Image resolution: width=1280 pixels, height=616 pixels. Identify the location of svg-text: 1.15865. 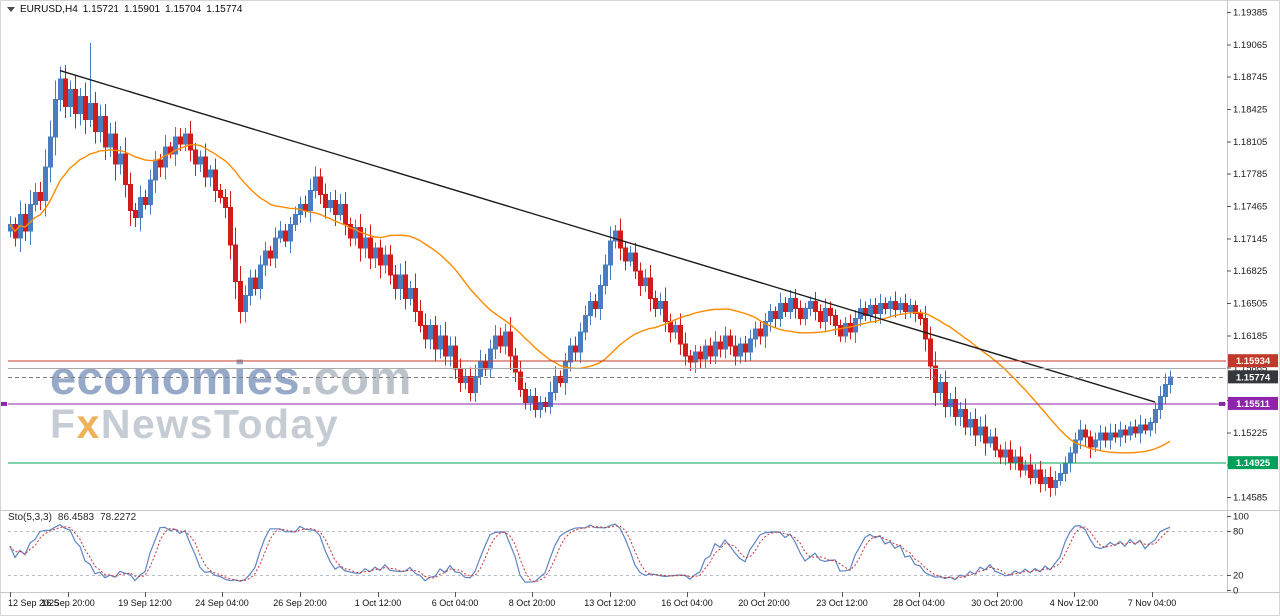
(1250, 368).